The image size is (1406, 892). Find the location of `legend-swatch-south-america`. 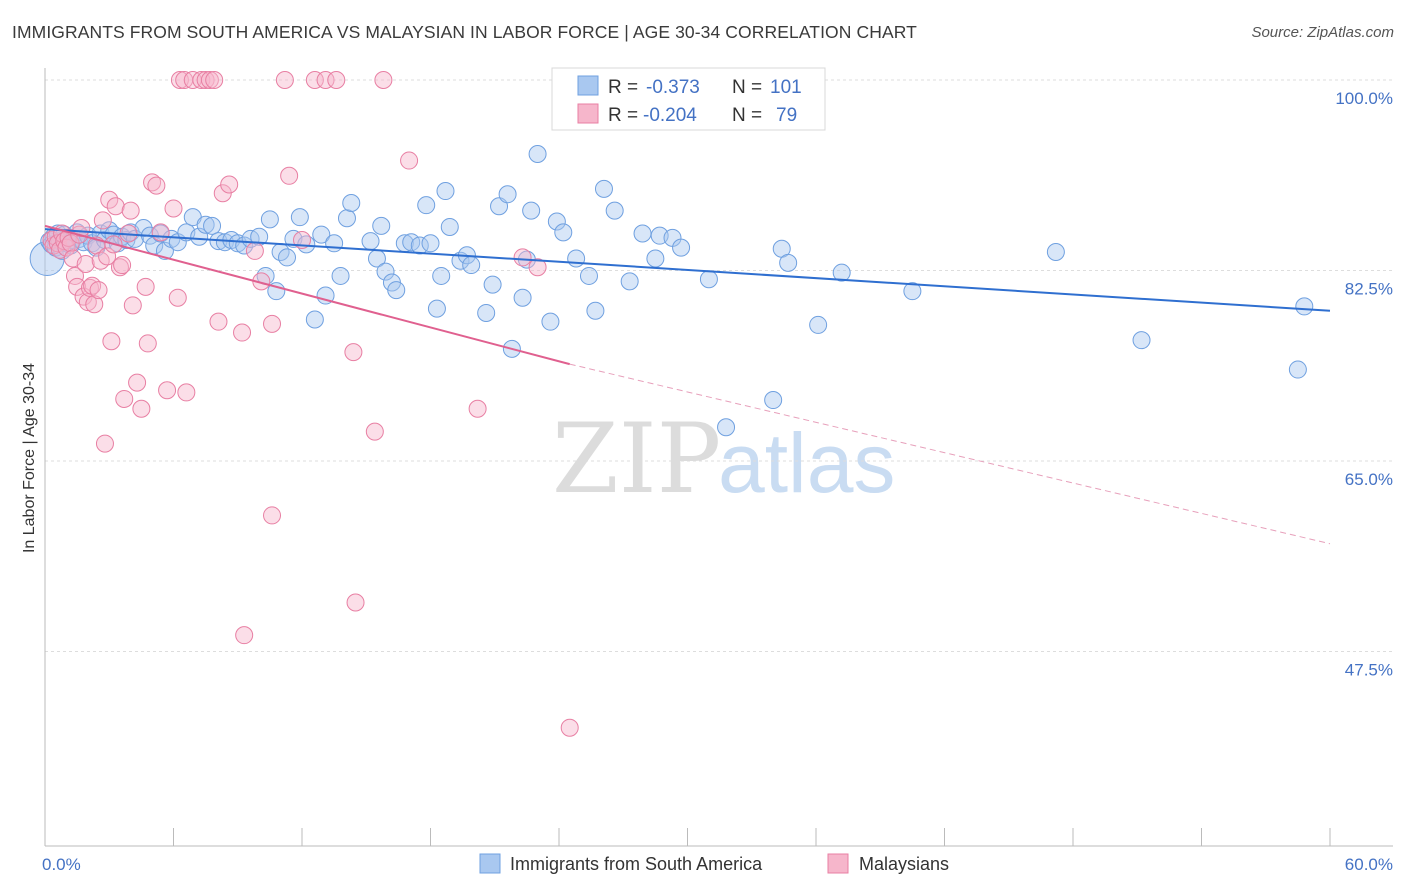

legend-swatch-south-america is located at coordinates (588, 85).